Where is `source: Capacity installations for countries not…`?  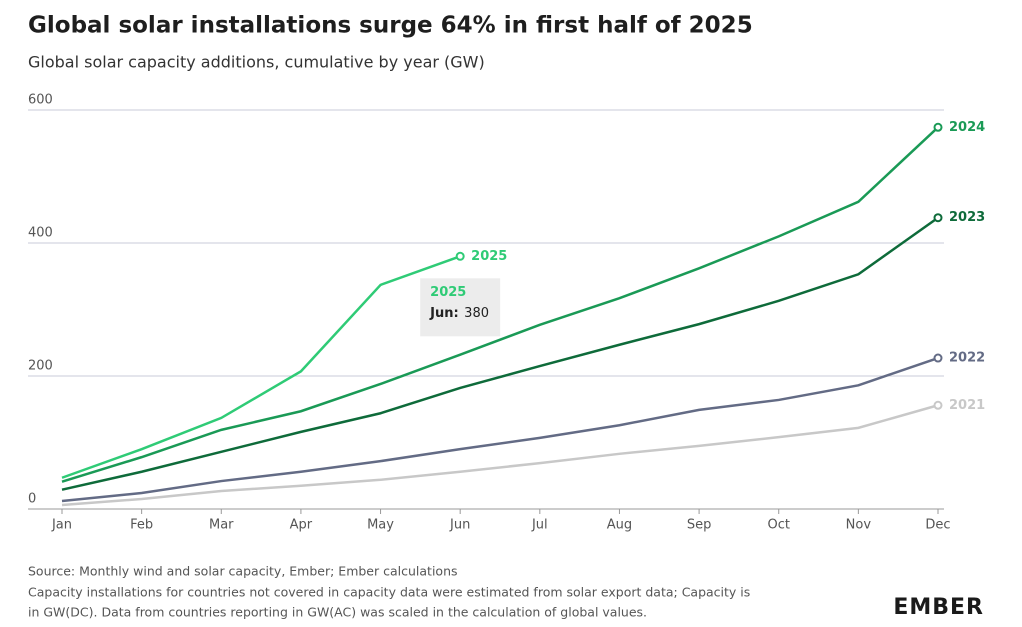 source: Capacity installations for countries not… is located at coordinates (389, 592).